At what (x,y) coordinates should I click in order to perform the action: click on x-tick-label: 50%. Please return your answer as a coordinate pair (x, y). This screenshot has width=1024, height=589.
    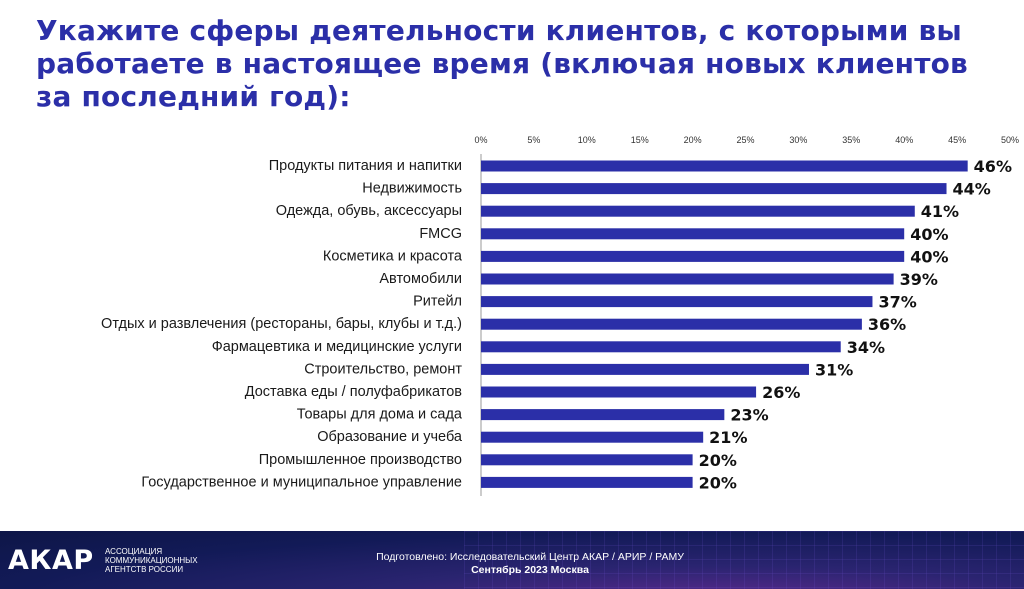
    Looking at the image, I should click on (1010, 140).